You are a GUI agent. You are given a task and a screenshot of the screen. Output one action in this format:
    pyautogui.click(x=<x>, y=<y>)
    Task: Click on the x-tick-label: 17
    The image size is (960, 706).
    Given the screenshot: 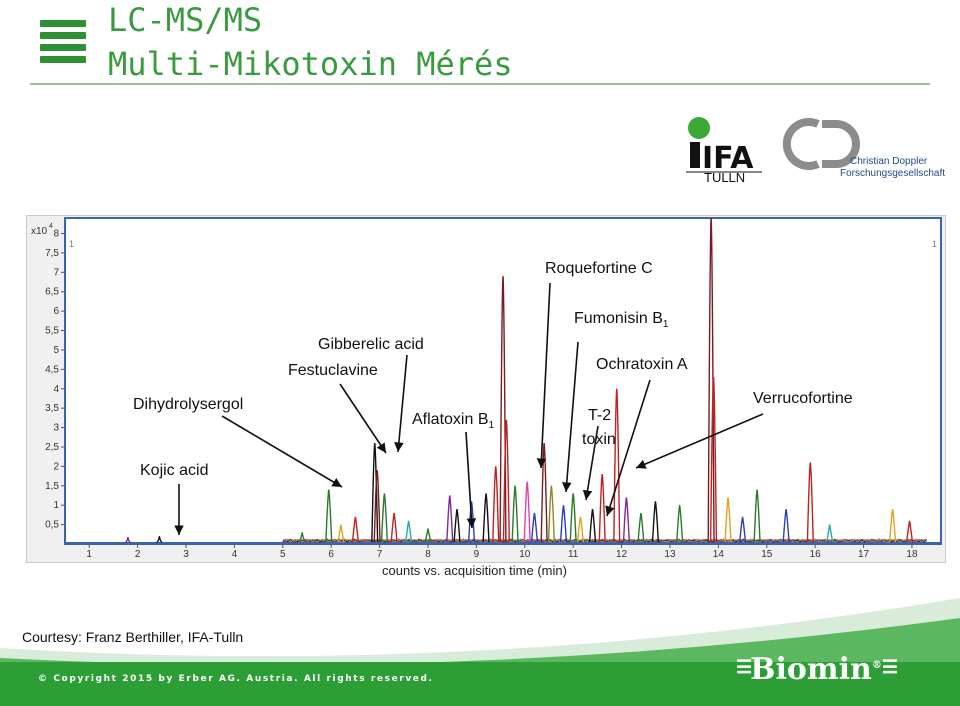 What is the action you would take?
    pyautogui.click(x=864, y=554)
    